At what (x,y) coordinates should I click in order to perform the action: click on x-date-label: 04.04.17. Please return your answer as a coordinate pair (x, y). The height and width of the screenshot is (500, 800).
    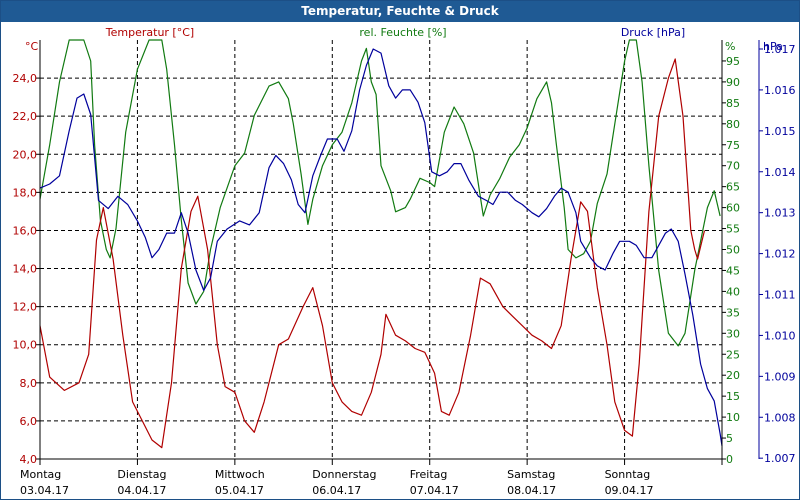
    Looking at the image, I should click on (141, 490).